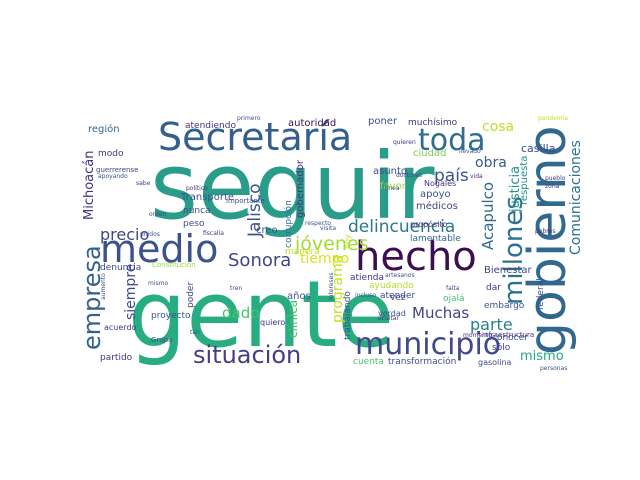 The image size is (640, 480). Describe the element at coordinates (328, 228) in the screenshot. I see `word-visita: visita` at that location.